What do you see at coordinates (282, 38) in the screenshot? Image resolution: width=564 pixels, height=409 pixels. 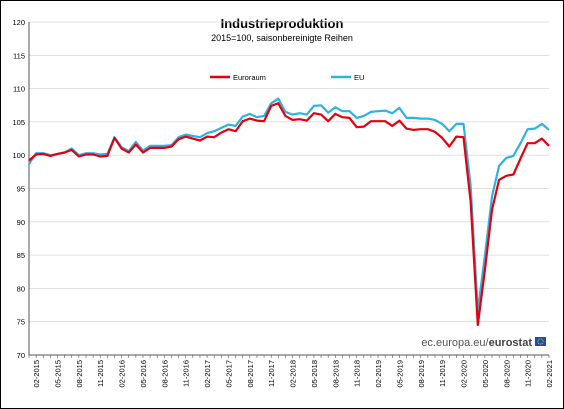 I see `chart-subtitle: 2015=100, saisonbereinigte Reihen` at bounding box center [282, 38].